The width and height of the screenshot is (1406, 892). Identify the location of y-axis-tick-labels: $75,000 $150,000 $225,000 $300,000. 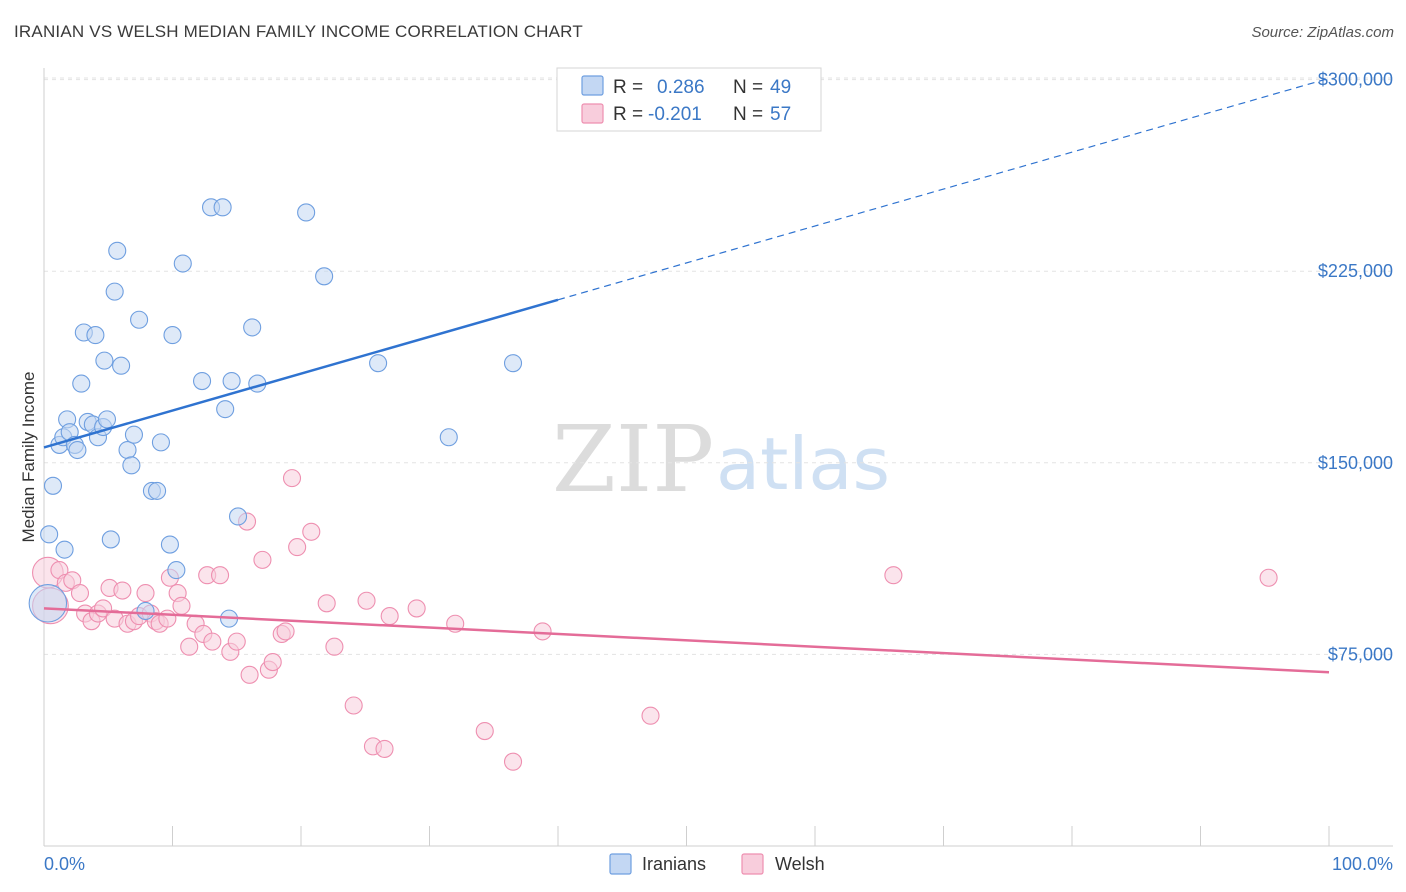
(1355, 367).